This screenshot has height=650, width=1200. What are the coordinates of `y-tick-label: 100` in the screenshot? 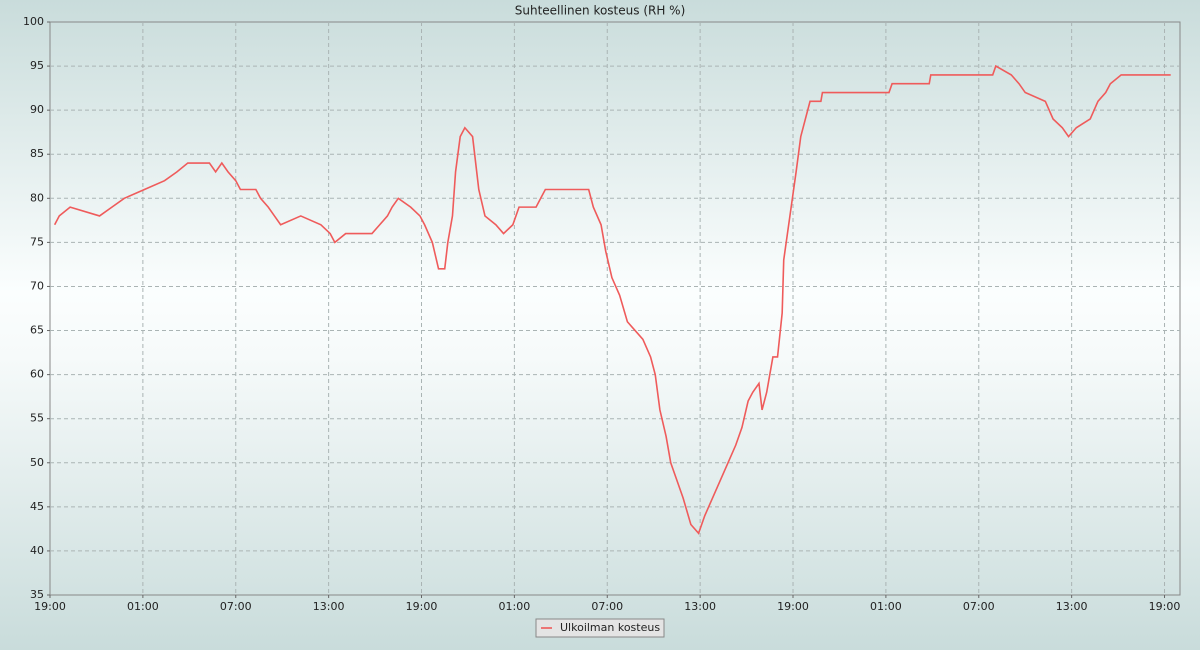 It's located at (33, 21).